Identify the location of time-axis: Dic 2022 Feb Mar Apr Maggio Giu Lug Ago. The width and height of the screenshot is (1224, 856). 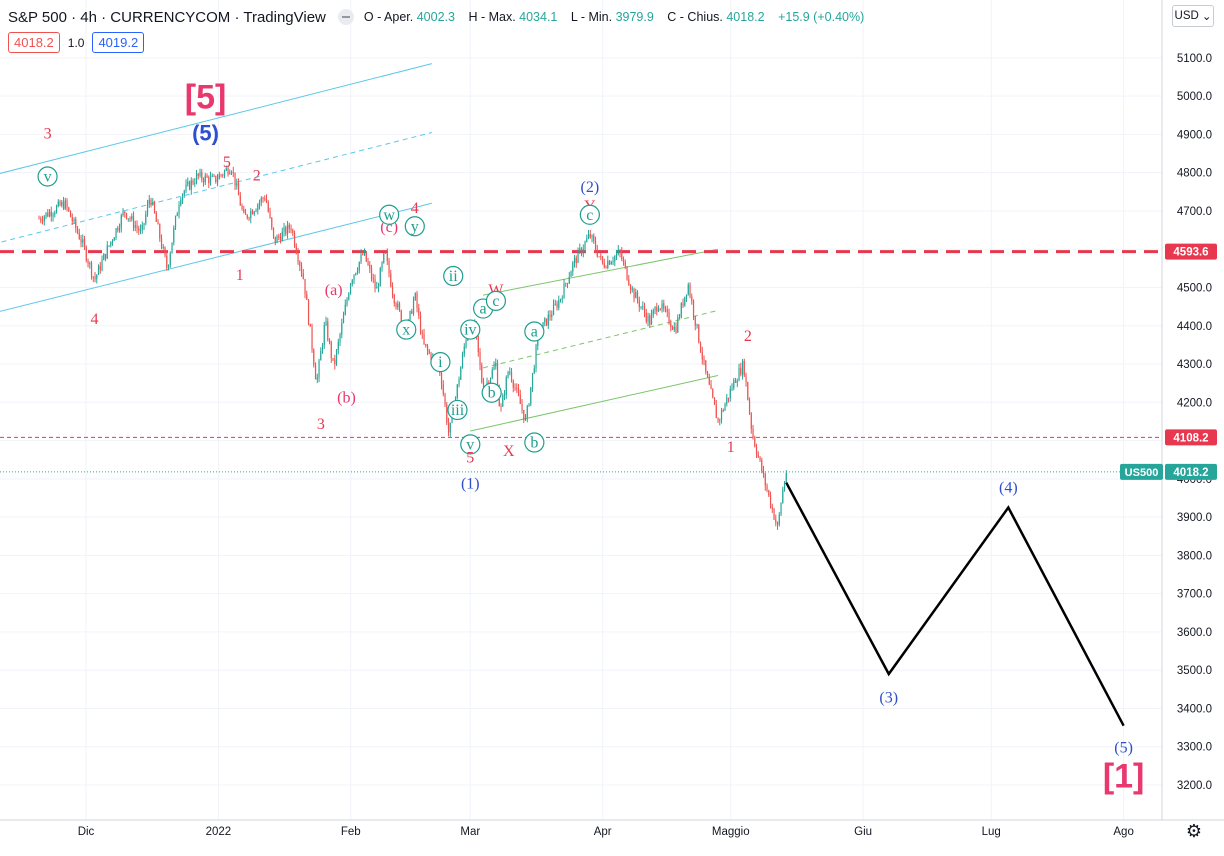
(612, 828).